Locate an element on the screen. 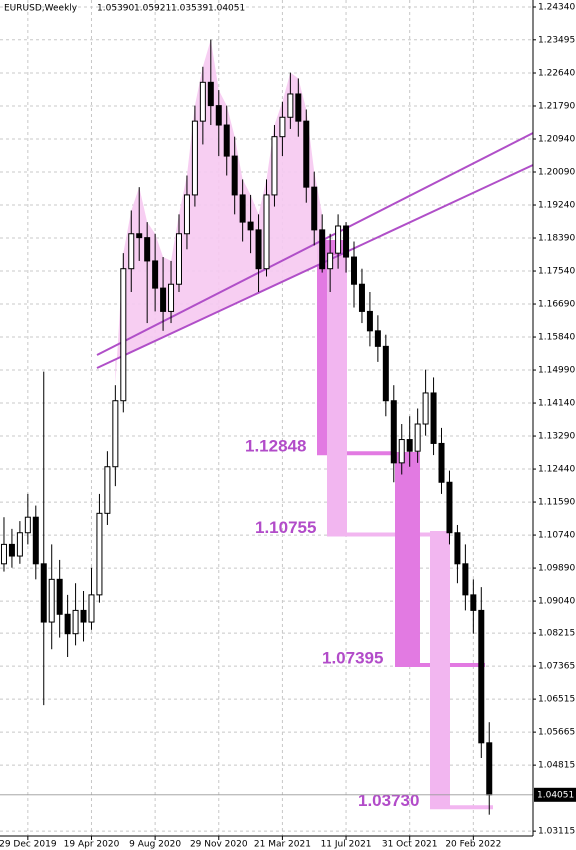  y-tick-label: 1.15840 is located at coordinates (556, 338).